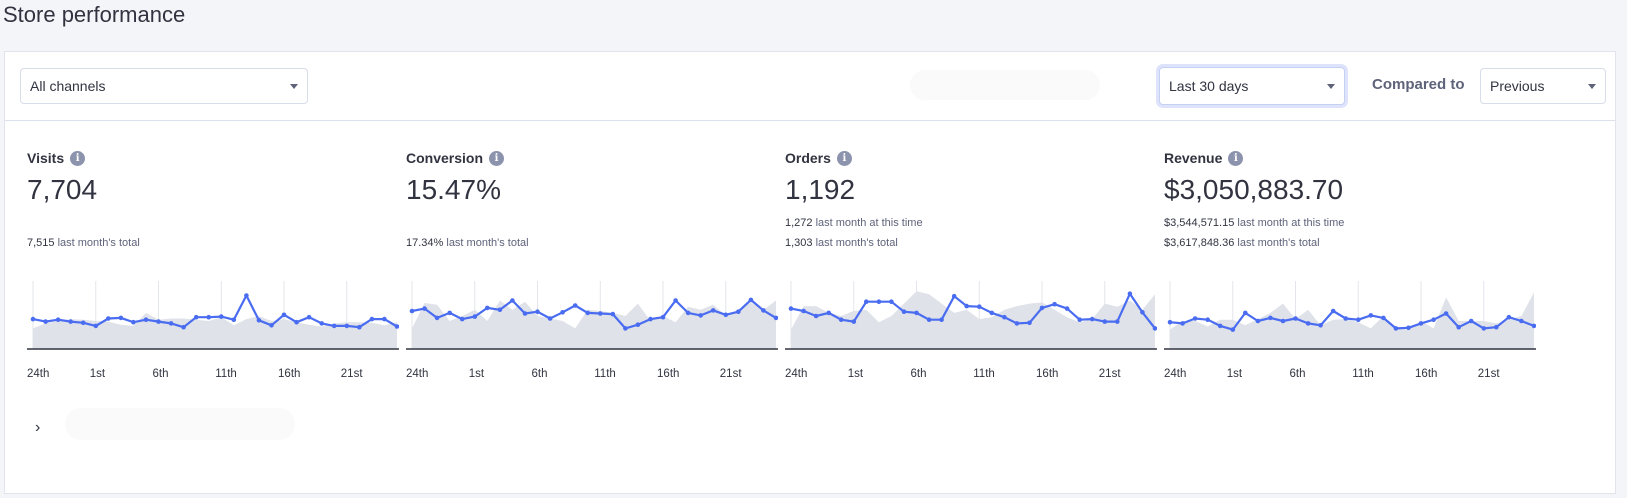  Describe the element at coordinates (38, 427) in the screenshot. I see `expand-chevron-icon: ›` at that location.